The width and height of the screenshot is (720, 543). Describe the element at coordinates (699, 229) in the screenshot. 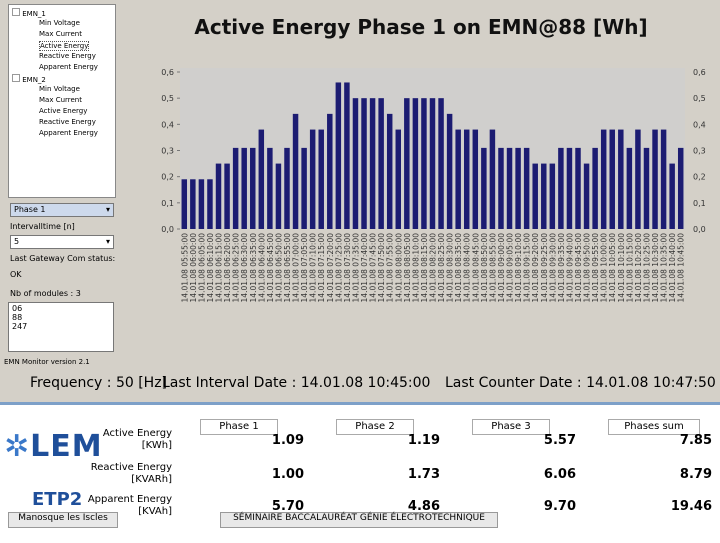

I see `y2-tick-label: 0,0` at that location.